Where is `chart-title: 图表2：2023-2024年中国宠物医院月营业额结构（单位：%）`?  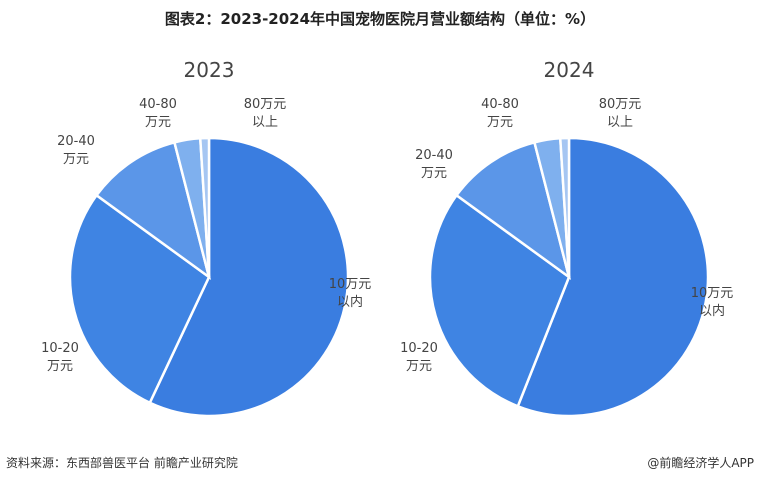
chart-title: 图表2：2023-2024年中国宠物医院月营业额结构（单位：%） is located at coordinates (380, 19).